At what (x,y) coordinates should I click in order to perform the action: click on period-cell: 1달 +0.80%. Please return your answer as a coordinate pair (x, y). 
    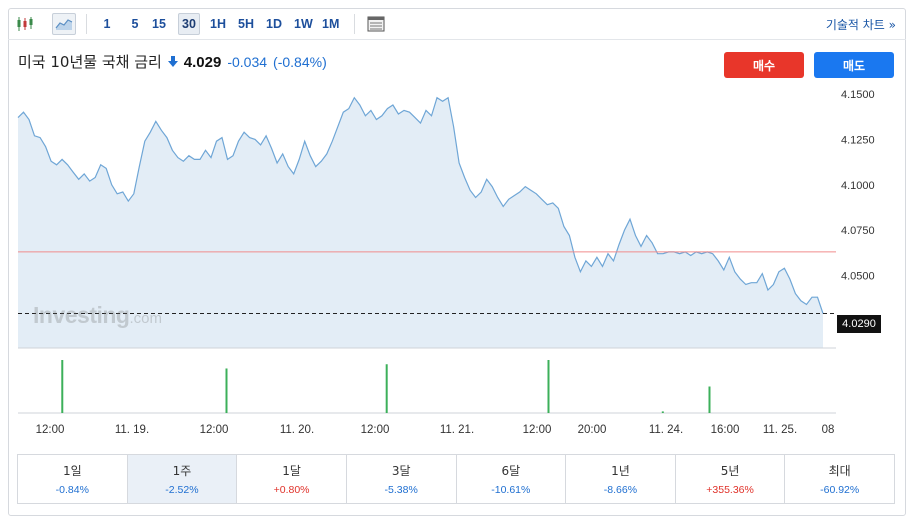
    Looking at the image, I should click on (292, 479).